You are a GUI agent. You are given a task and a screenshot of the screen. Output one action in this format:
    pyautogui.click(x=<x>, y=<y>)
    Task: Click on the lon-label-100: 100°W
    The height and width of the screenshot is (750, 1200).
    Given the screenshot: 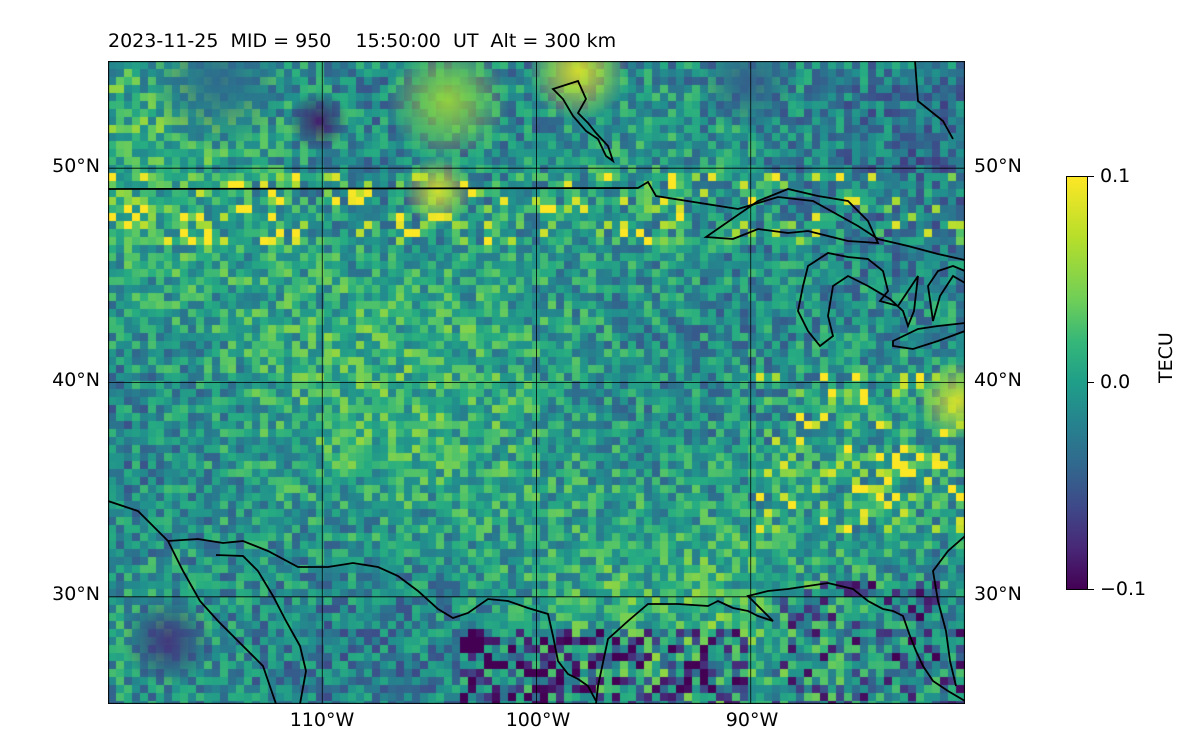 What is the action you would take?
    pyautogui.click(x=538, y=720)
    